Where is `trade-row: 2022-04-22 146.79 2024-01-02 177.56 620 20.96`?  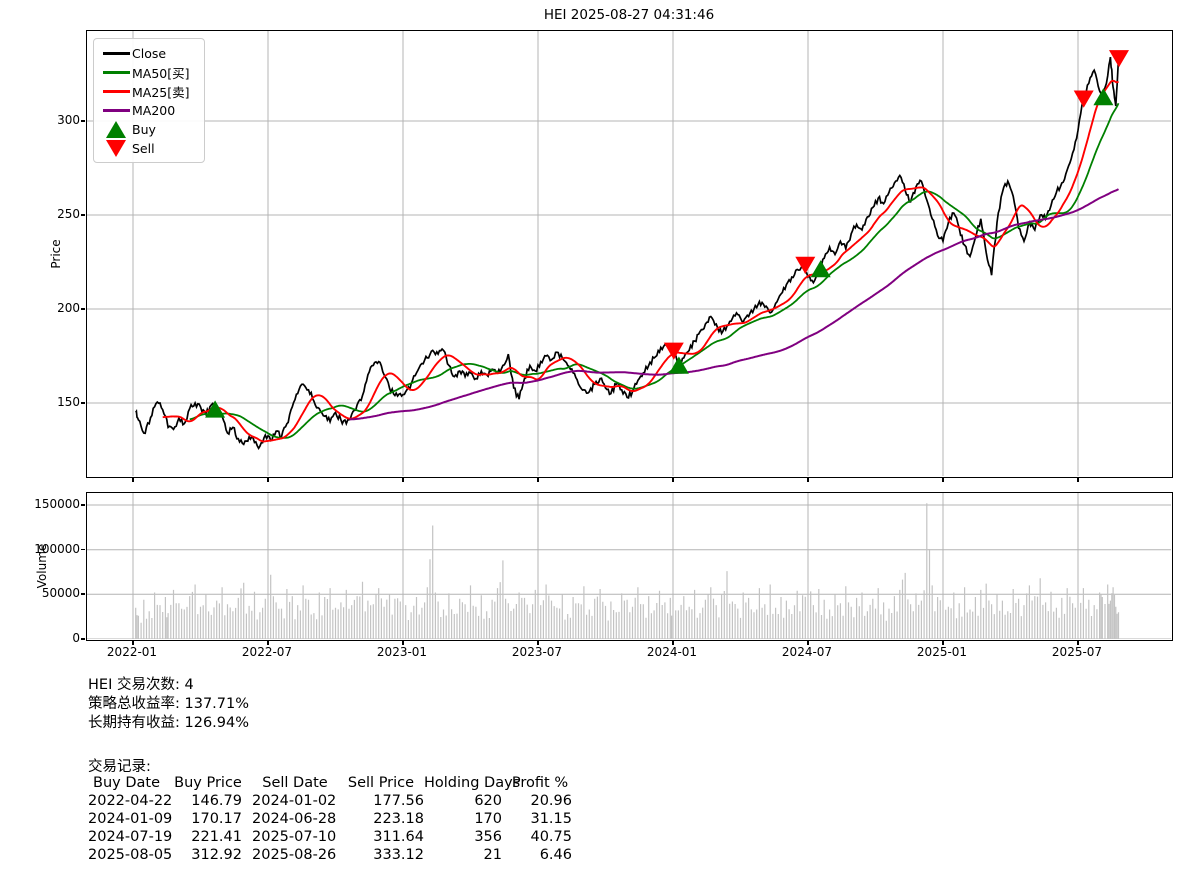
trade-row: 2022-04-22 146.79 2024-01-02 177.56 620 20.96 is located at coordinates (335, 801).